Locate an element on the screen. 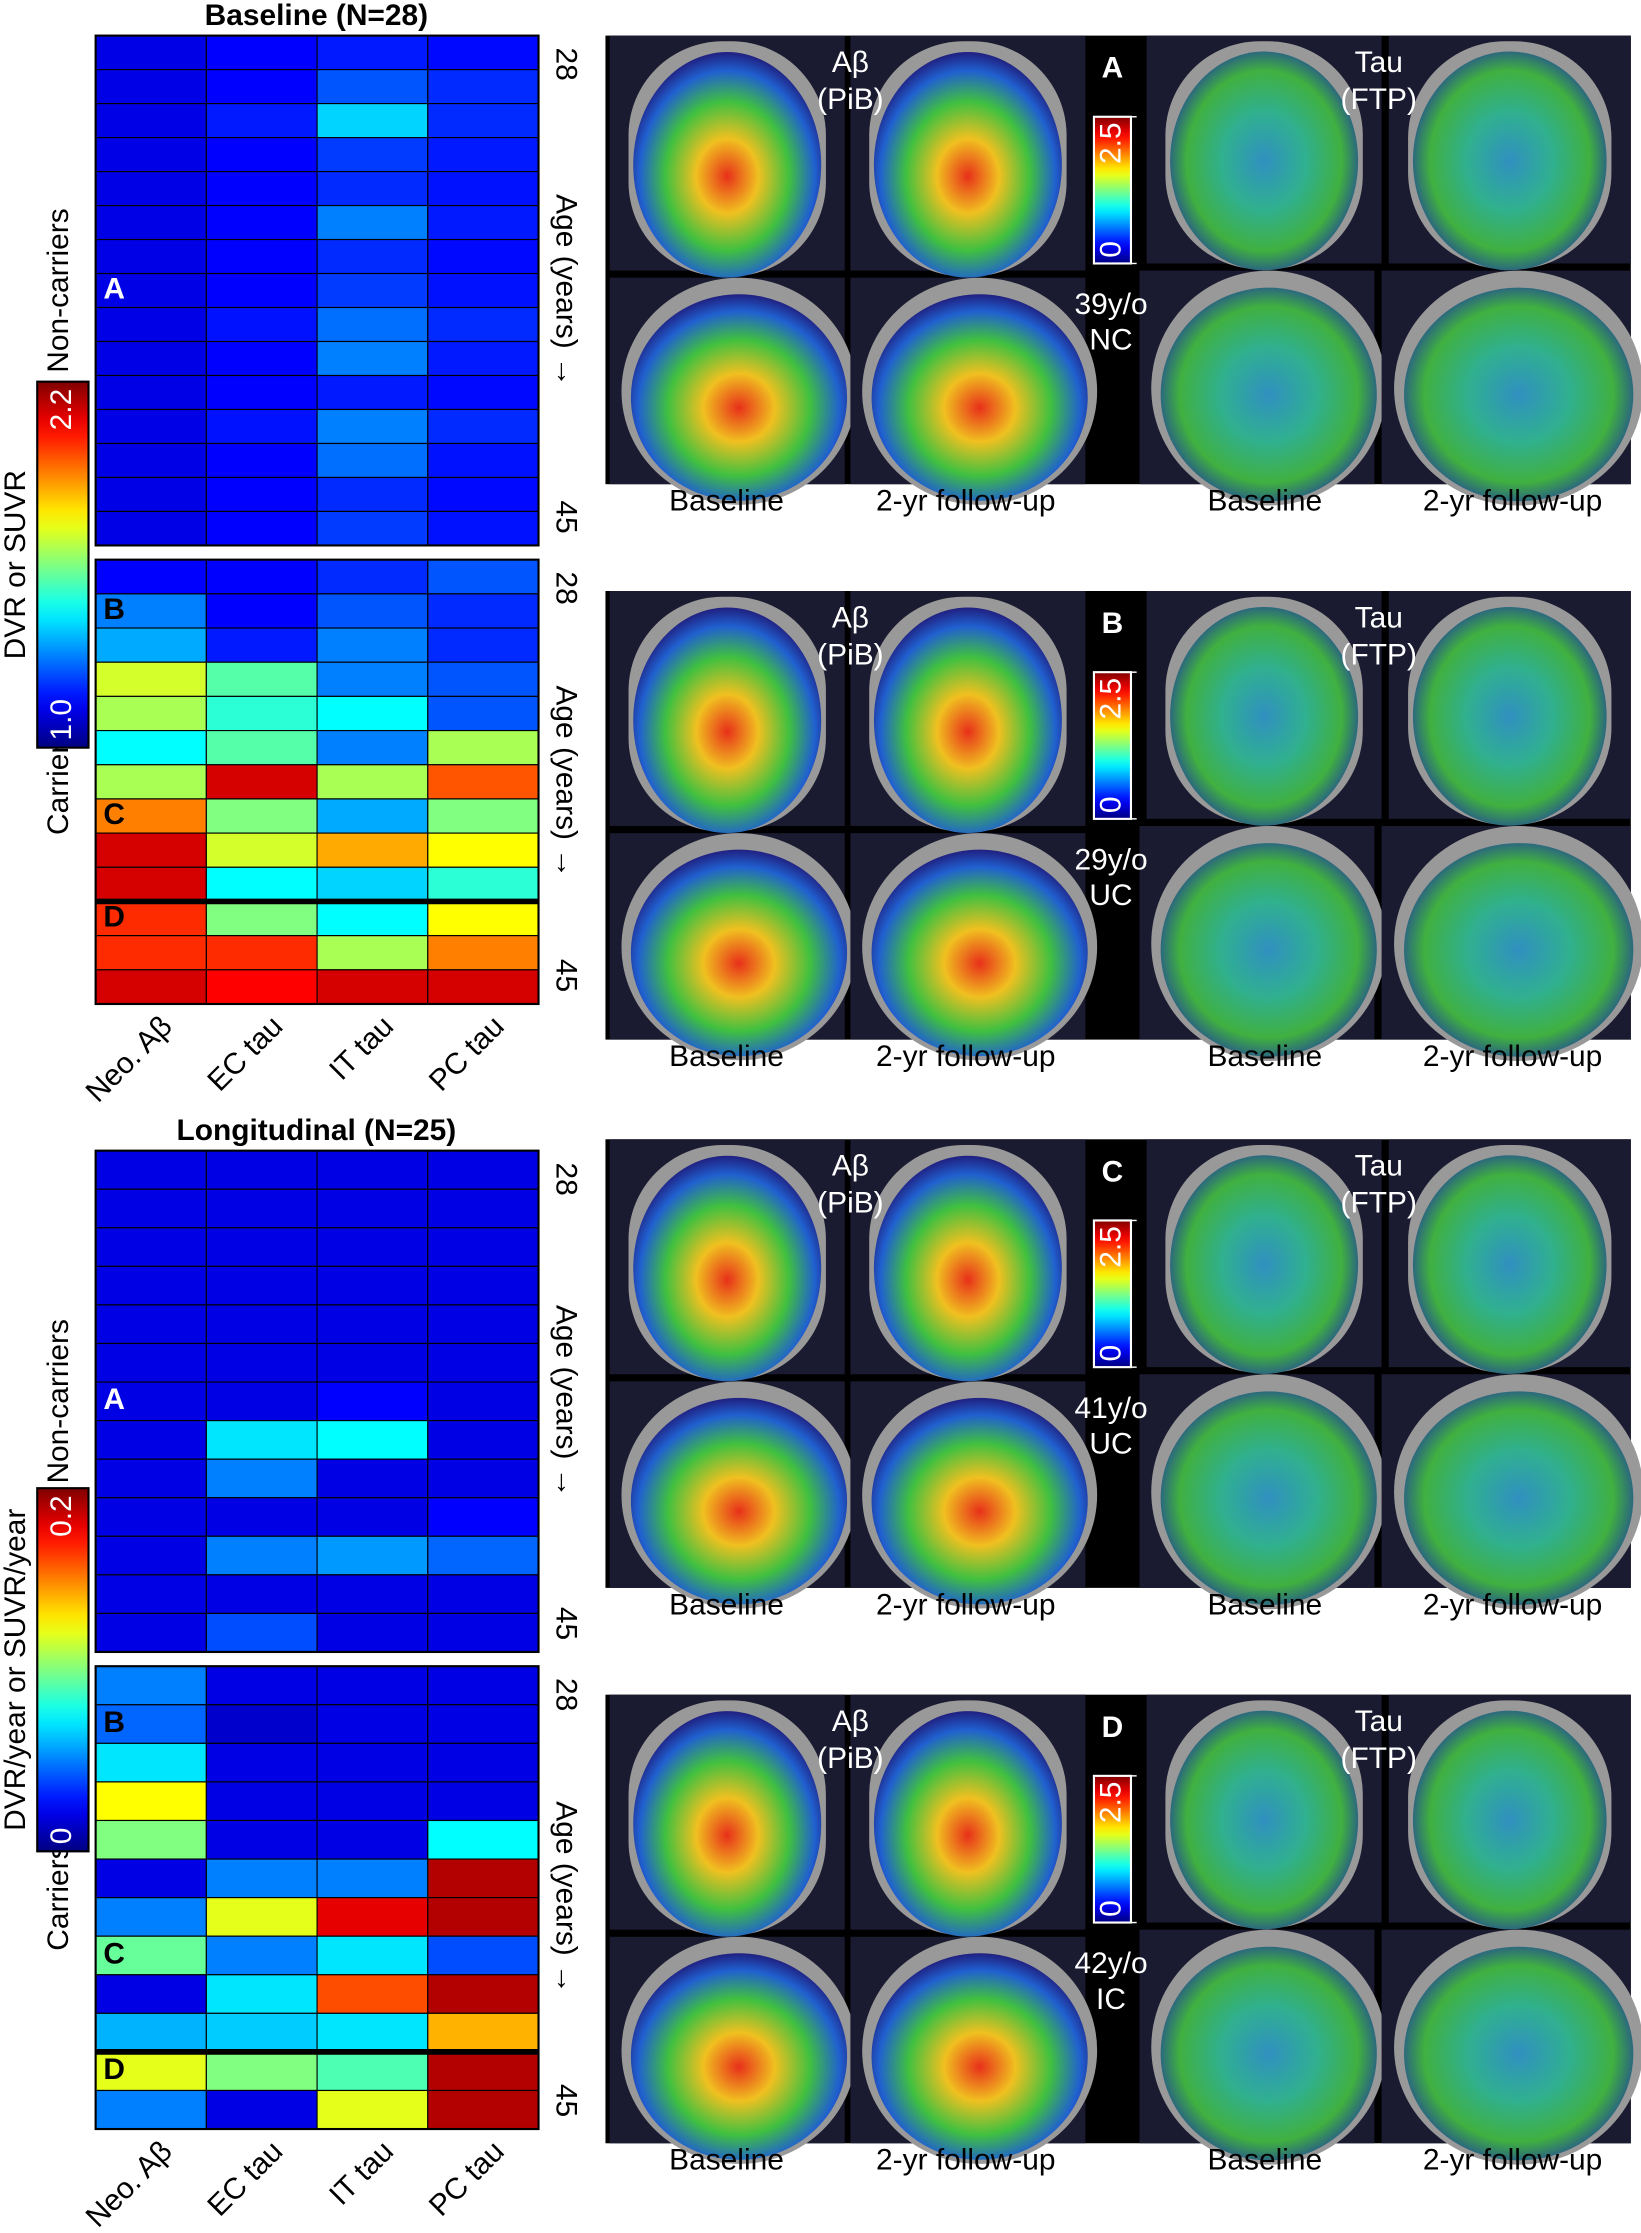 The width and height of the screenshot is (1641, 2233). colorbar-tick-label: 2.2 is located at coordinates (61, 410).